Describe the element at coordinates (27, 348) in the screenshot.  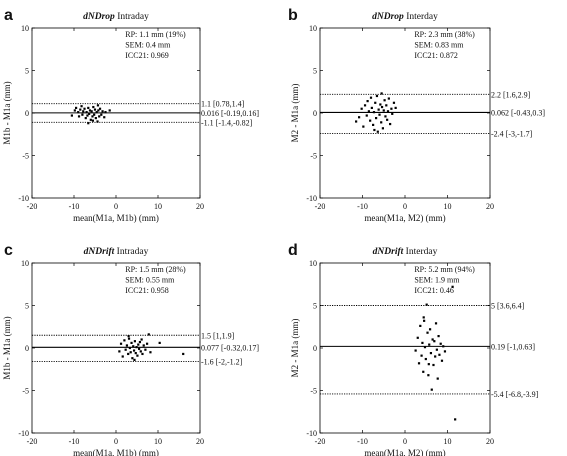
I see `y-tick-label: 0` at that location.